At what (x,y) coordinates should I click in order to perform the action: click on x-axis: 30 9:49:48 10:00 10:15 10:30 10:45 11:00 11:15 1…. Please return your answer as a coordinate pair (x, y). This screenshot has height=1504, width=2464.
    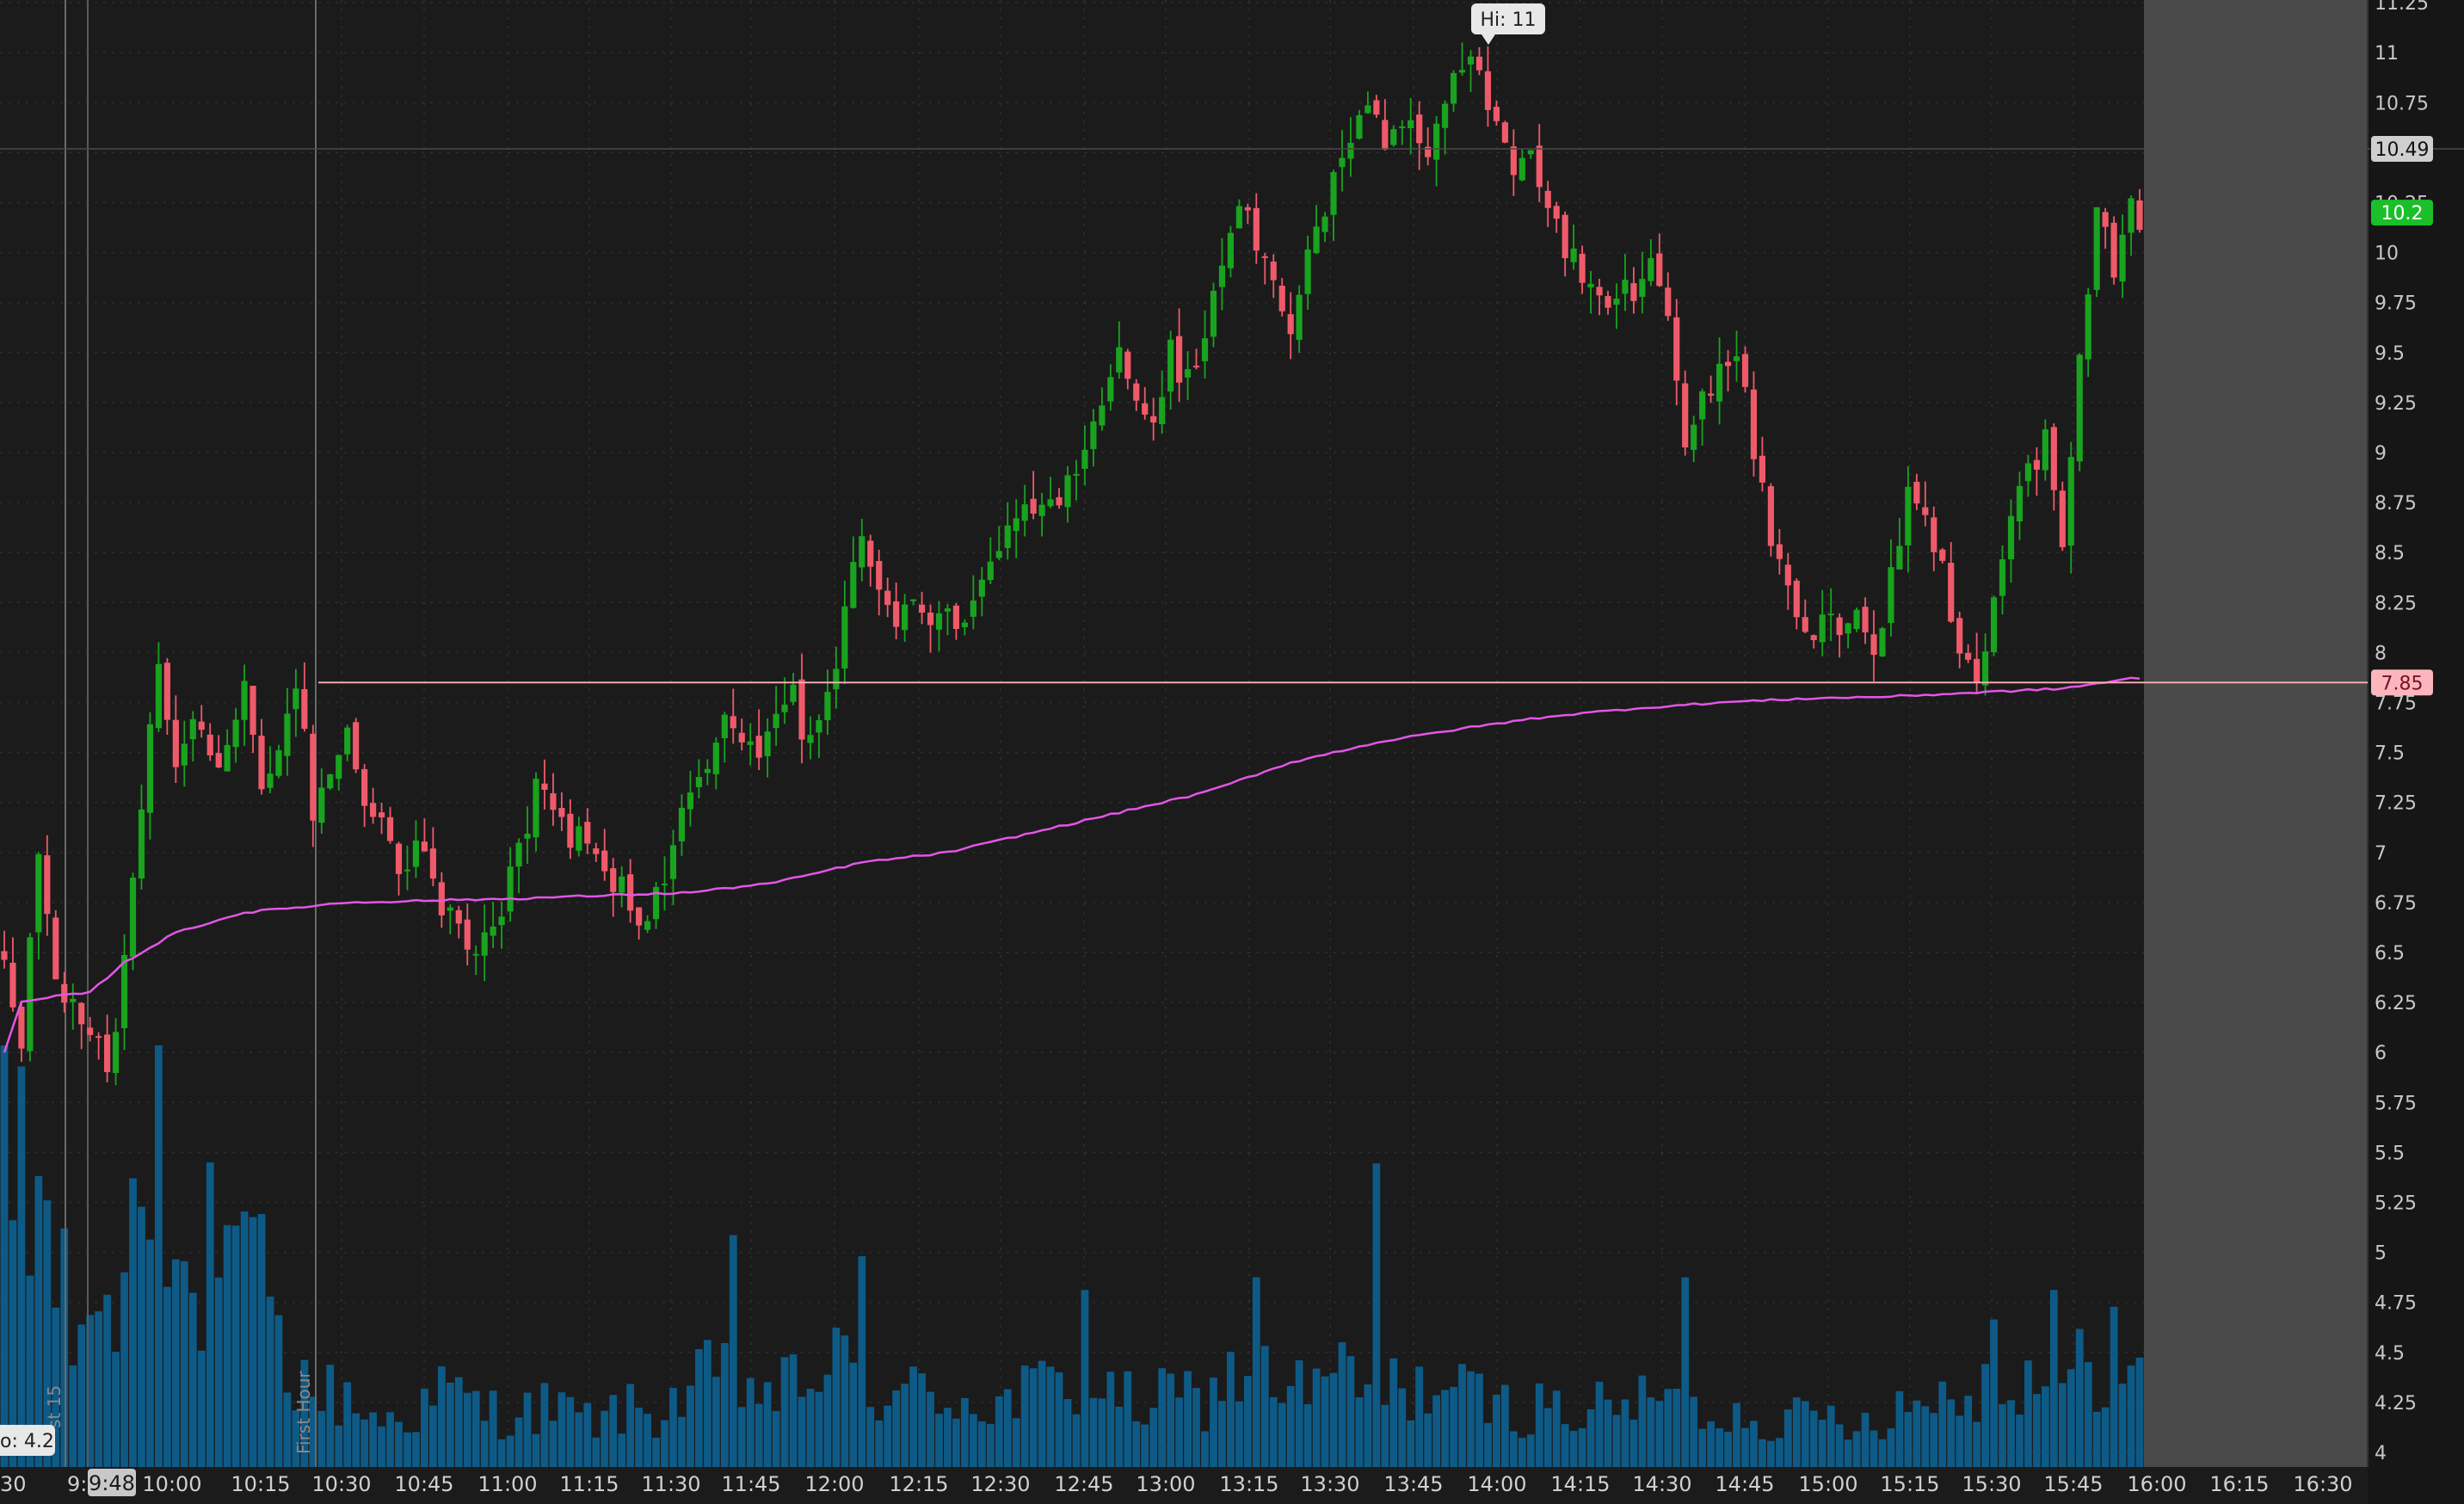
    Looking at the image, I should click on (1177, 1482).